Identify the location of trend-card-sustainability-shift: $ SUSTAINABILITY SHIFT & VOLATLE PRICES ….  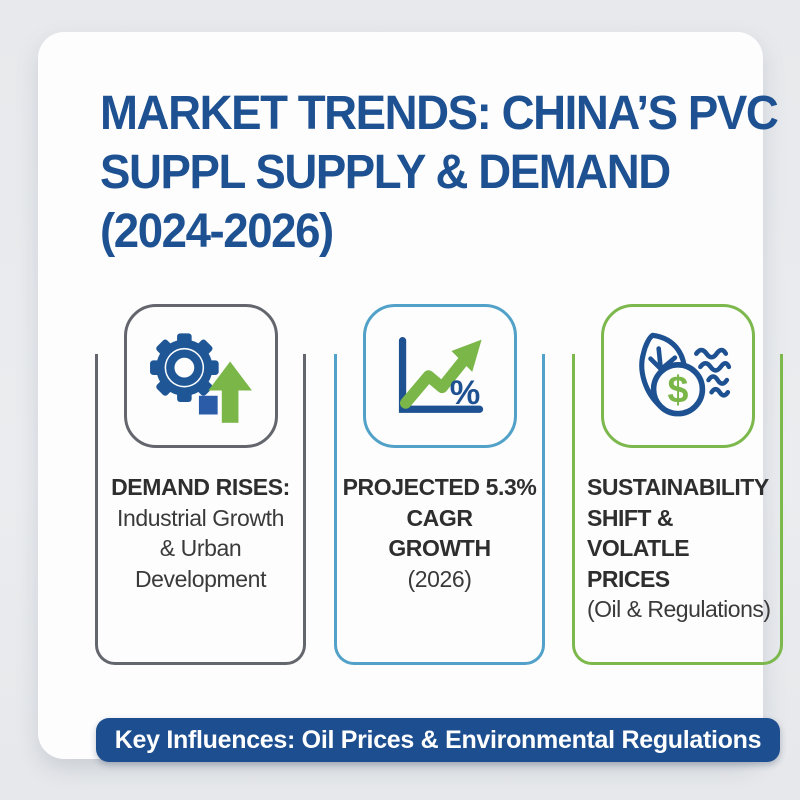
(677, 484).